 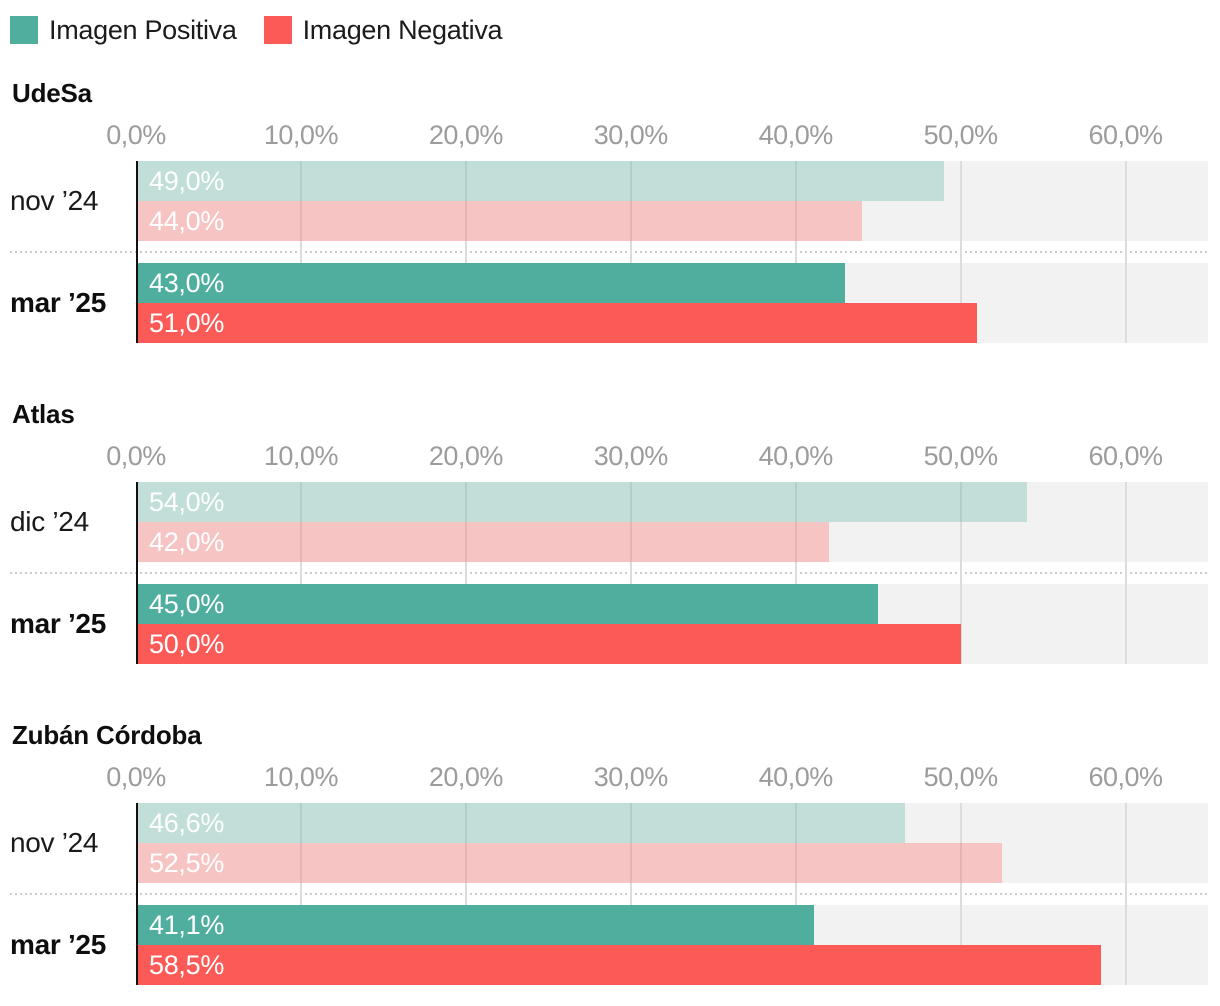 I want to click on positive-bar-value: 45,0%, so click(x=187, y=604).